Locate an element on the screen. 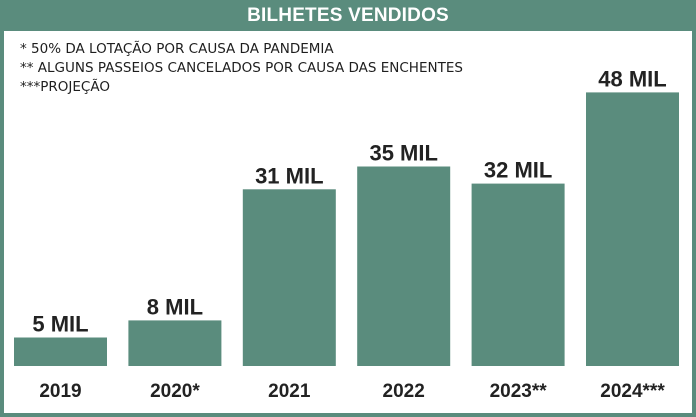  bar-2021 is located at coordinates (289, 277).